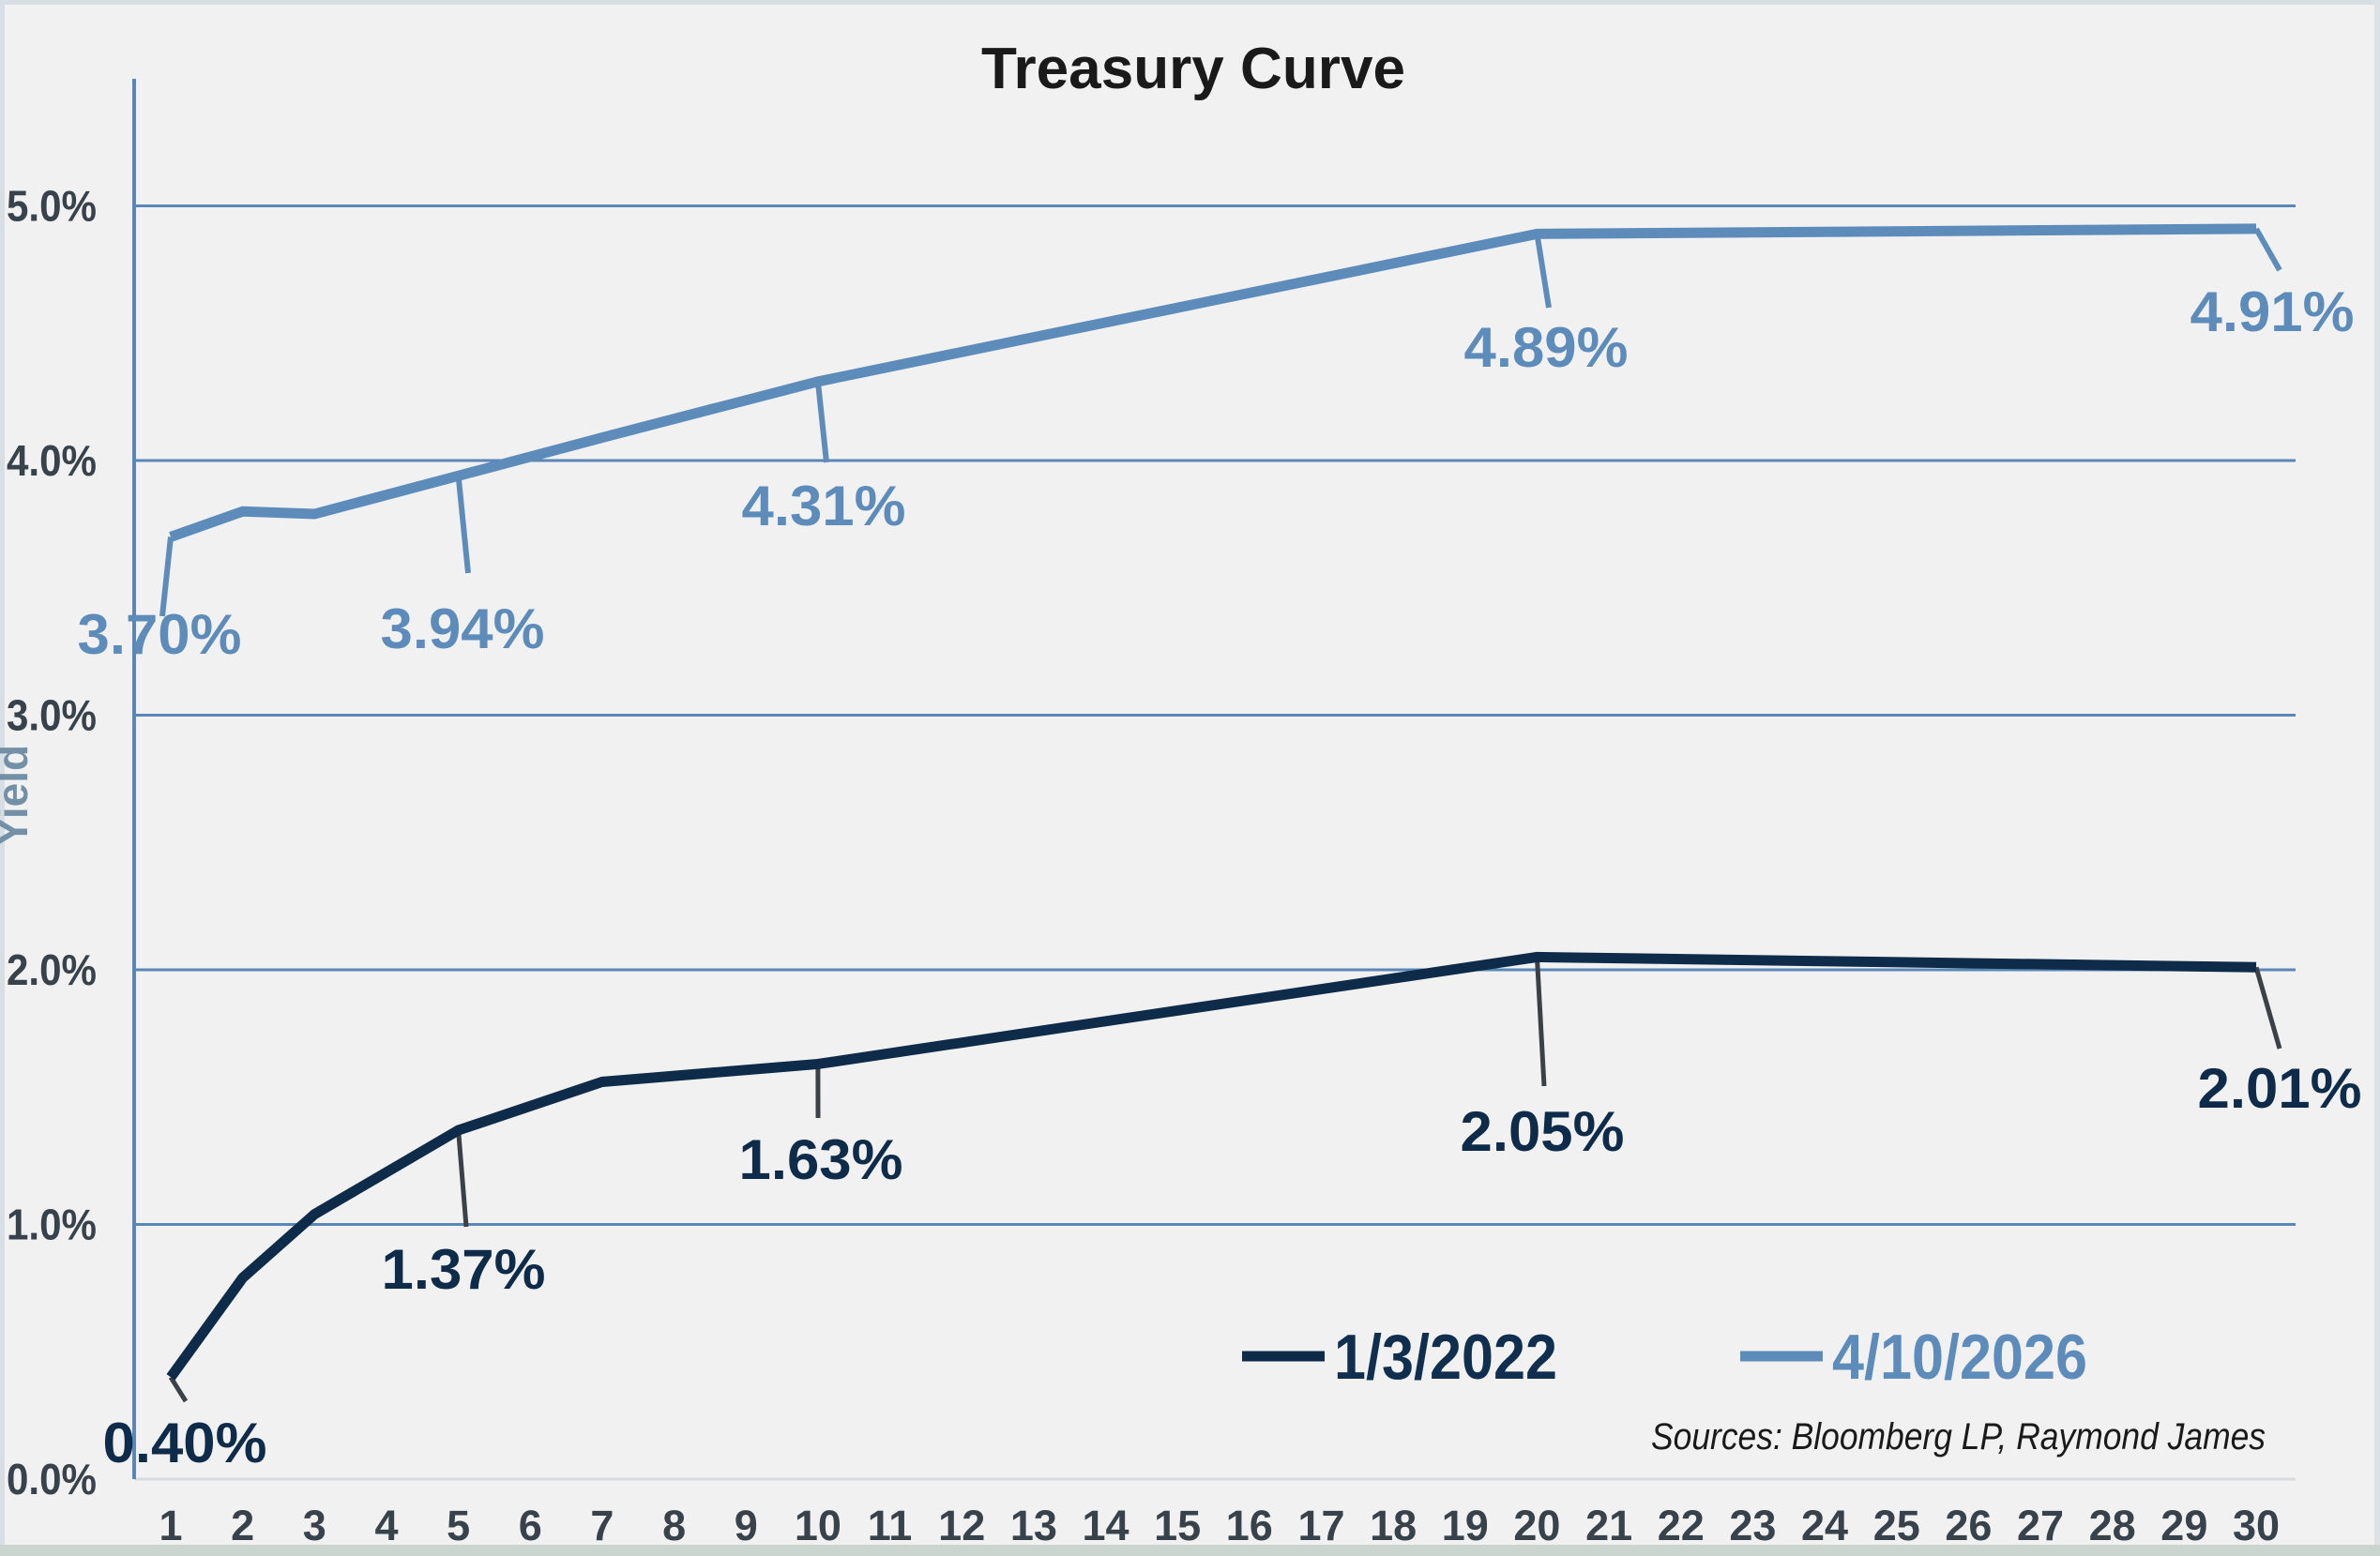 Image resolution: width=2380 pixels, height=1556 pixels. Describe the element at coordinates (314, 1525) in the screenshot. I see `x-tick-label: 3` at that location.